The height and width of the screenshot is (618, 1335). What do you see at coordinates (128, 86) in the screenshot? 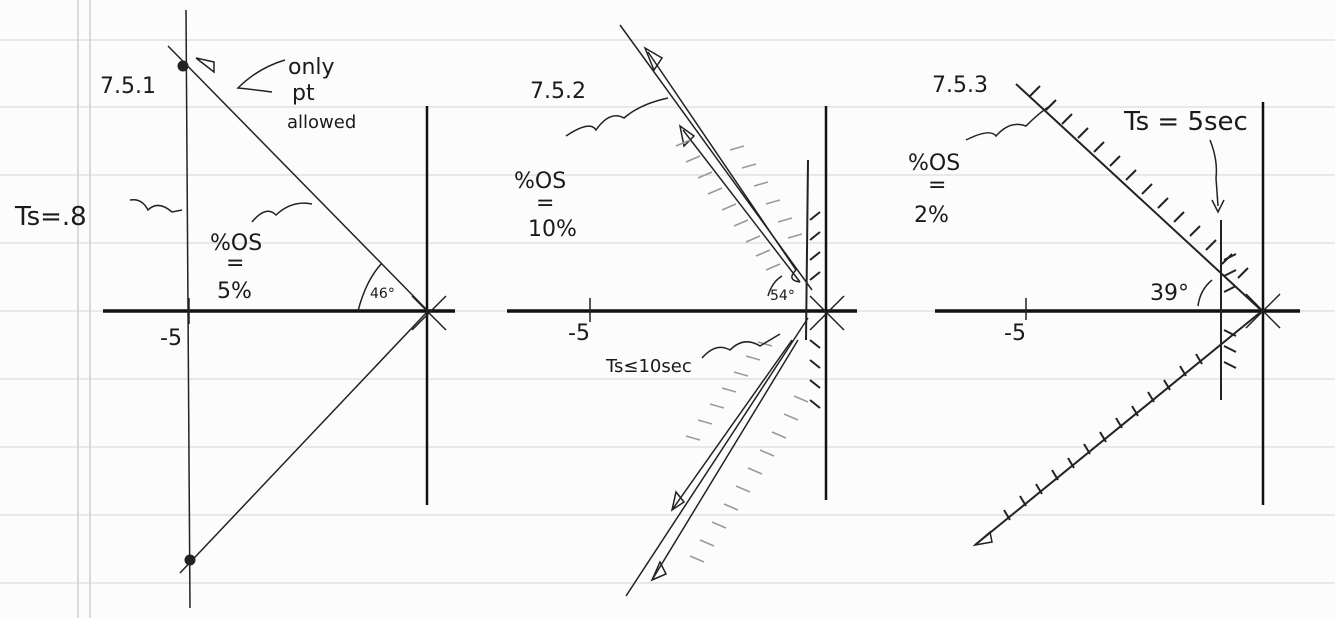
I see `problem-label: 7.5.1` at bounding box center [128, 86].